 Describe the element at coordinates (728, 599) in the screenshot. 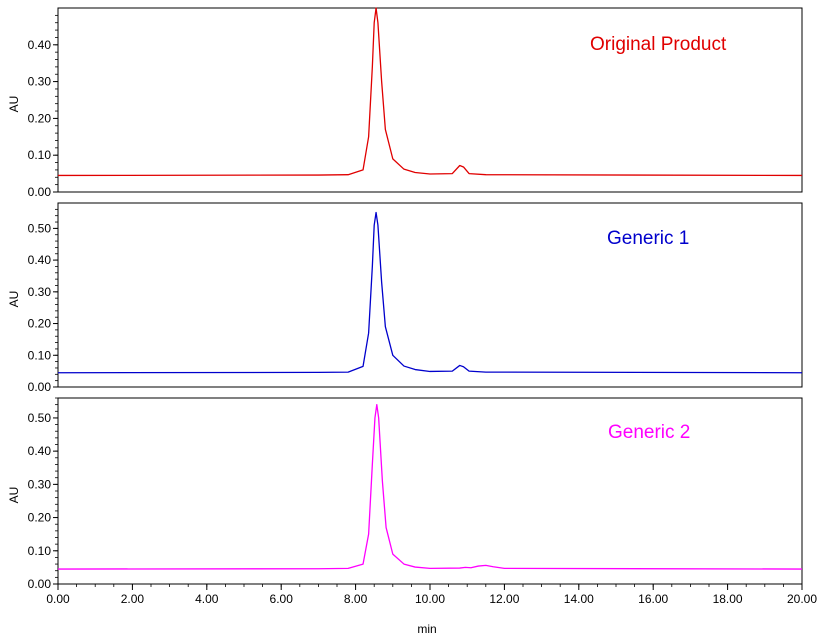

I see `x-tick-label: 18.00` at that location.